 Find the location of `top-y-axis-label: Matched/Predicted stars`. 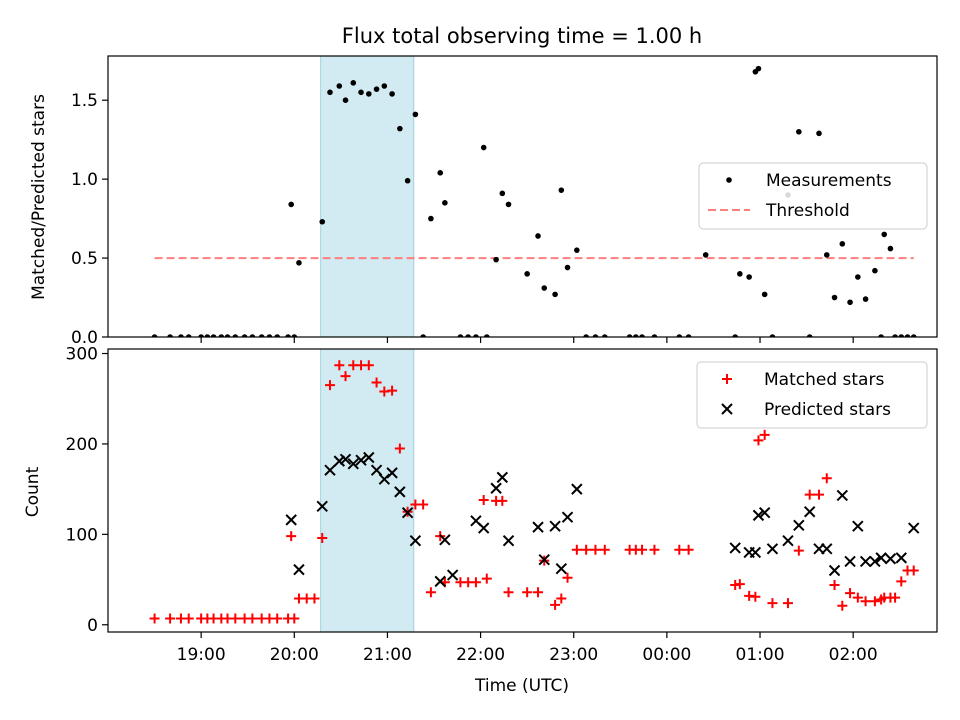

top-y-axis-label: Matched/Predicted stars is located at coordinates (39, 197).